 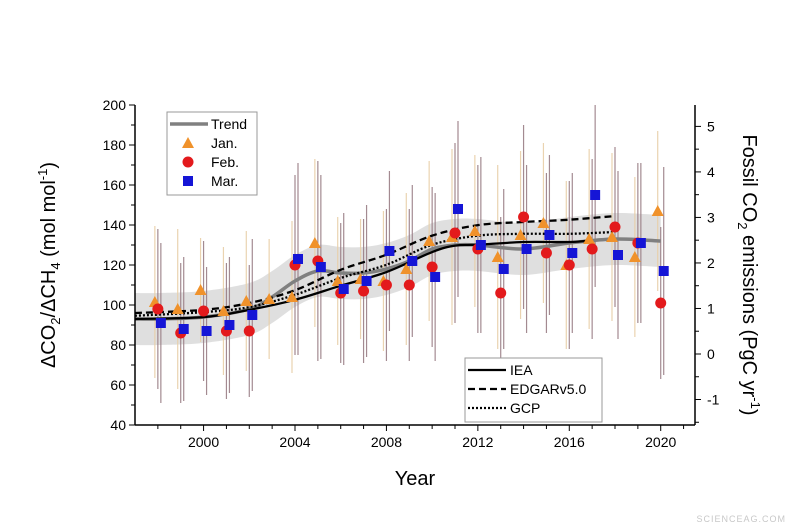 What do you see at coordinates (749, 178) in the screenshot?
I see `y2-axis-label-part: Fossil CO` at bounding box center [749, 178].